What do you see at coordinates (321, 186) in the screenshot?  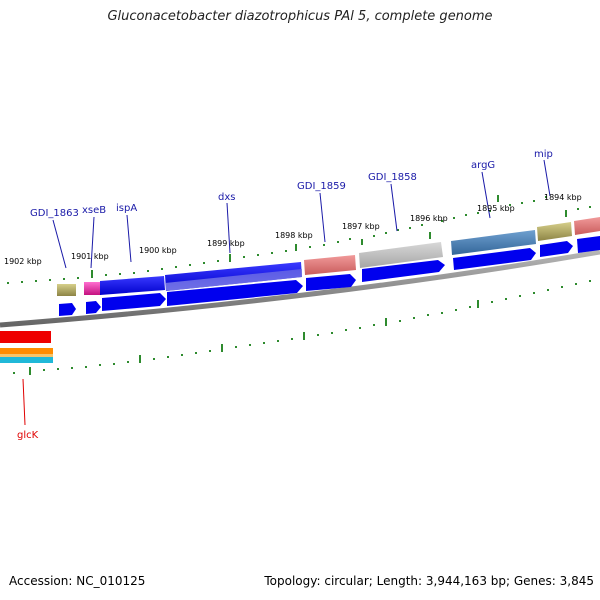 I see `gene-label-GDI_1859: GDI_1859` at bounding box center [321, 186].